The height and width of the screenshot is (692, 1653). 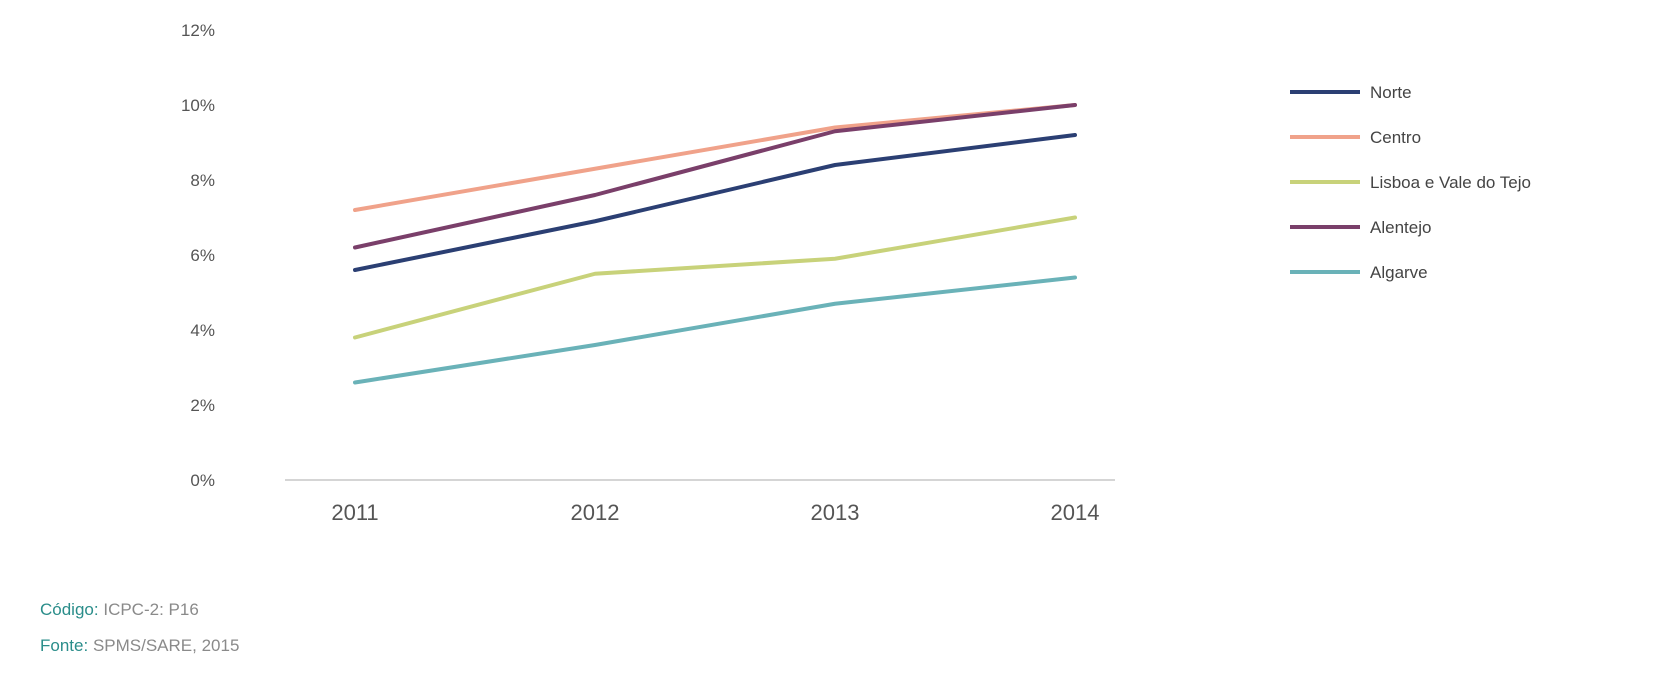 What do you see at coordinates (1400, 227) in the screenshot?
I see `legend-label-4: Alentejo` at bounding box center [1400, 227].